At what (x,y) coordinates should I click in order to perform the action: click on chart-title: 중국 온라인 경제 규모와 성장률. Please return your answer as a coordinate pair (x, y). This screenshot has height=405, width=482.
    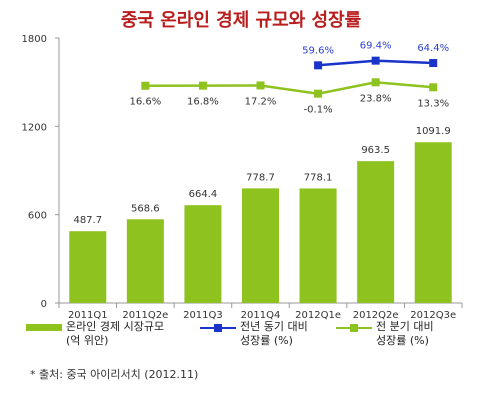
    Looking at the image, I should click on (241, 20).